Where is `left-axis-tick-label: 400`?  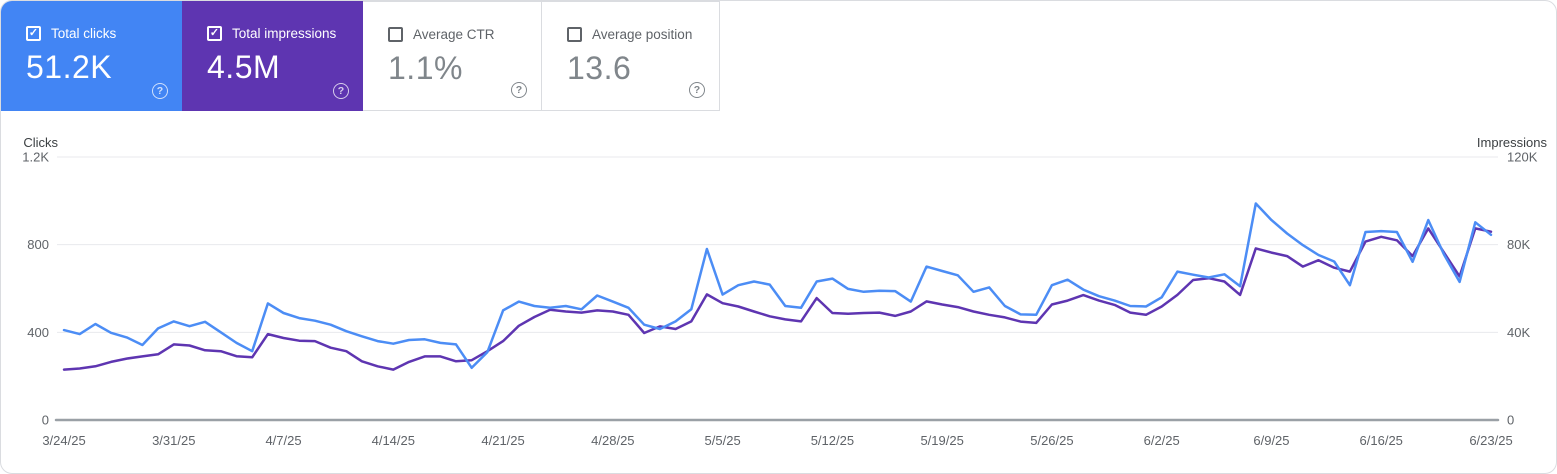 left-axis-tick-label: 400 is located at coordinates (38, 332).